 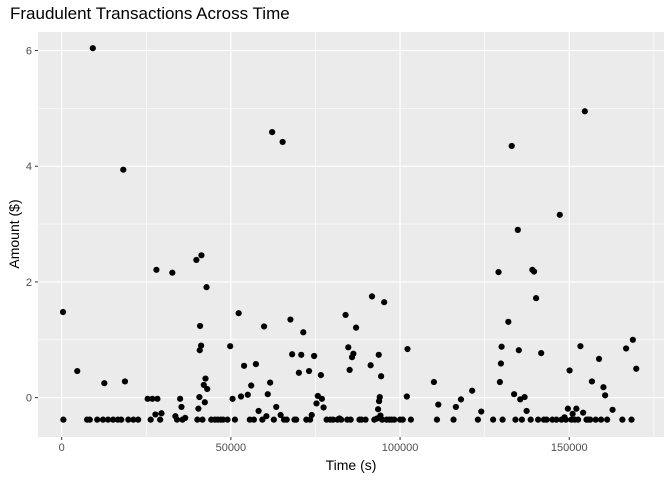 I want to click on x-tick-label: 0, so click(x=62, y=448).